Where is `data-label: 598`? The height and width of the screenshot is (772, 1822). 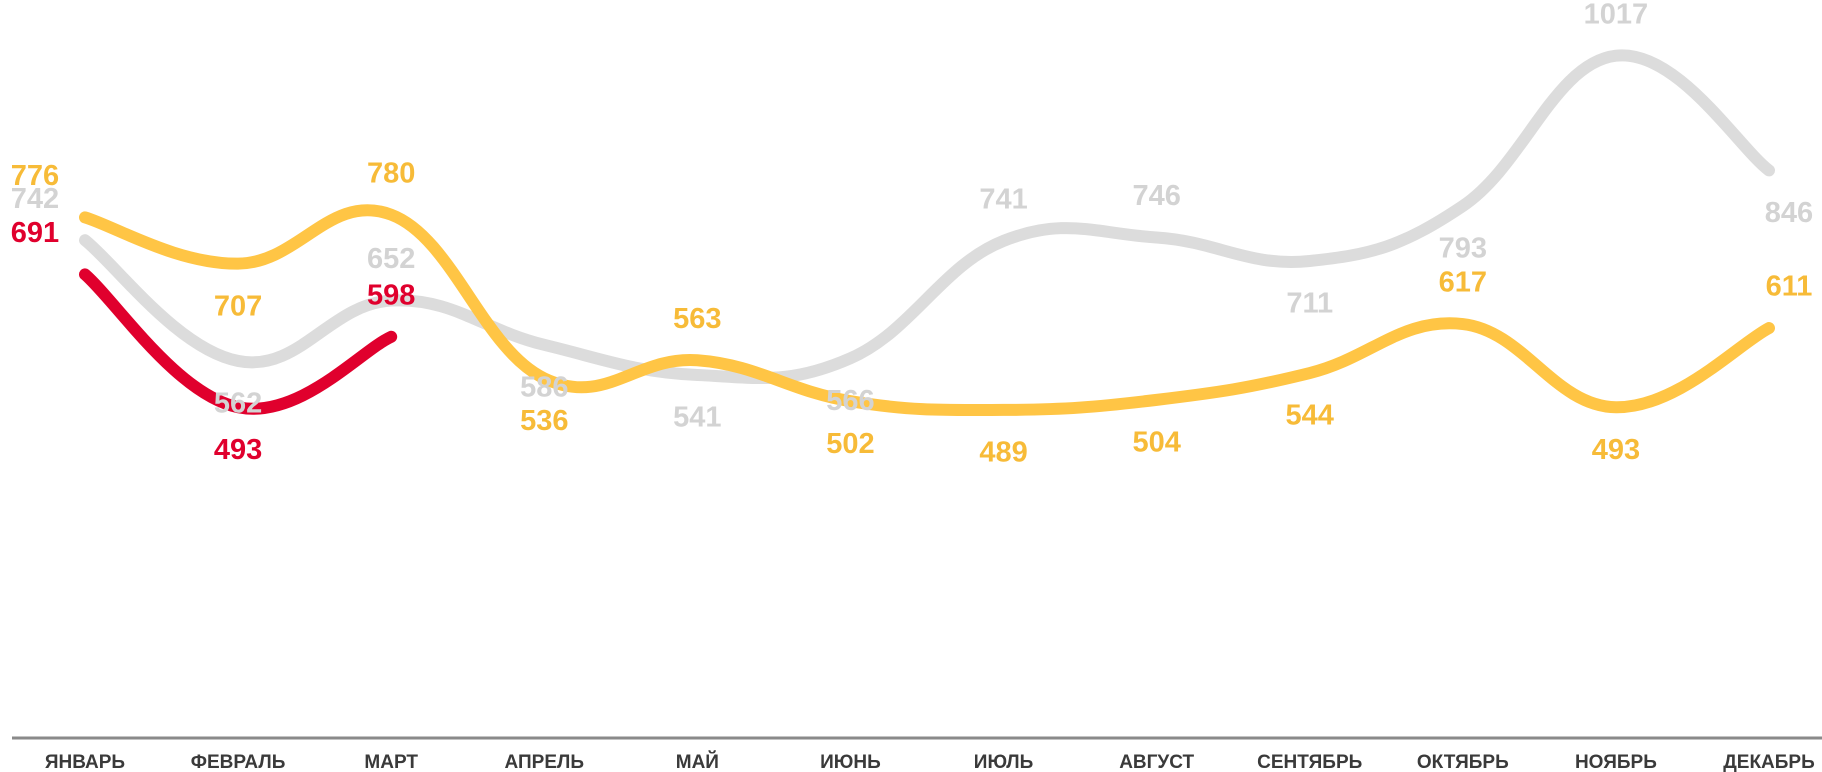 data-label: 598 is located at coordinates (391, 295).